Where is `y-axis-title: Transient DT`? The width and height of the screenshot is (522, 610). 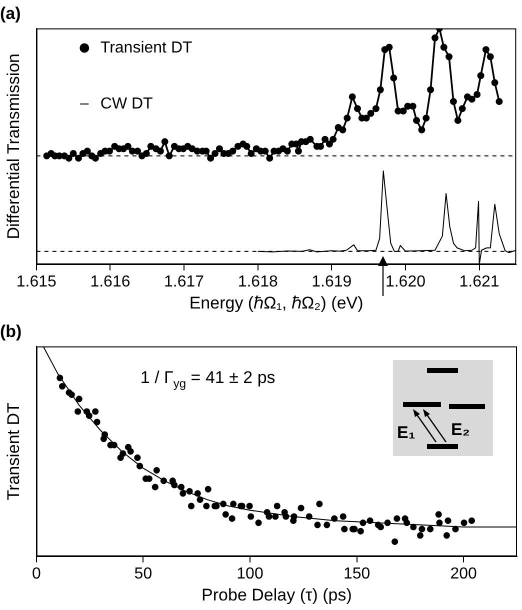
y-axis-title: Transient DT is located at coordinates (13, 451).